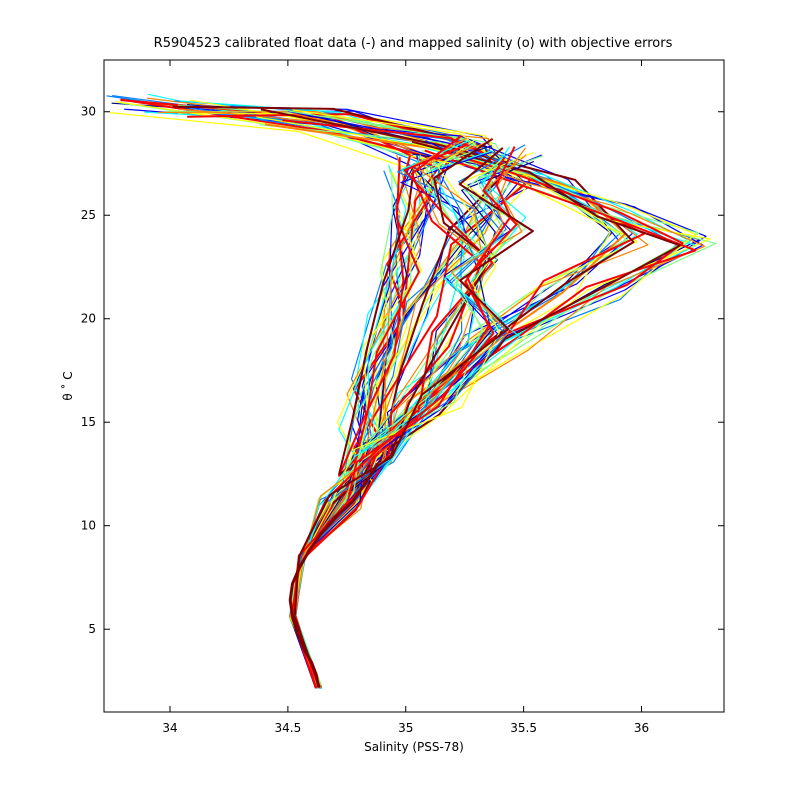 Image resolution: width=800 pixels, height=800 pixels. Describe the element at coordinates (414, 747) in the screenshot. I see `x-axis-label: Salinity (PSS-78)` at that location.